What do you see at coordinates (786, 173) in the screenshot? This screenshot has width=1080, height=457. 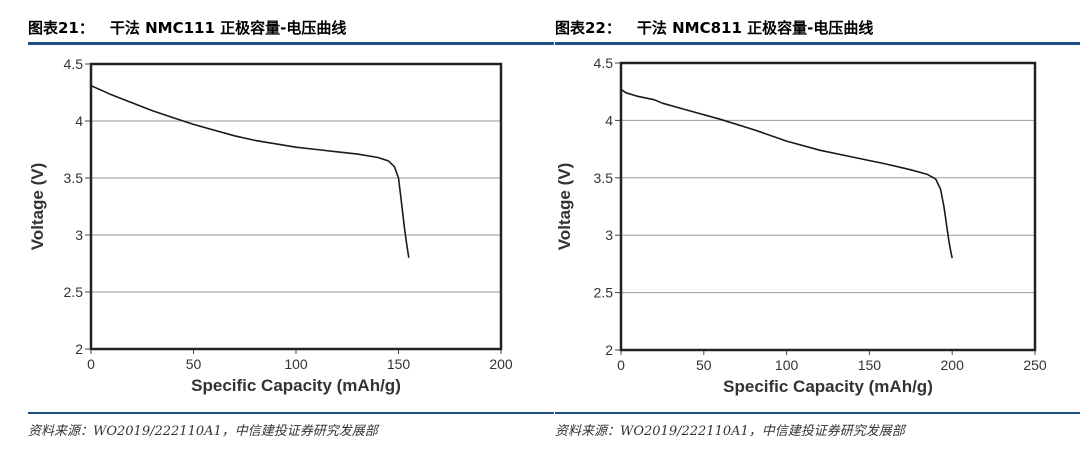 I see `series-line-nmc811` at bounding box center [786, 173].